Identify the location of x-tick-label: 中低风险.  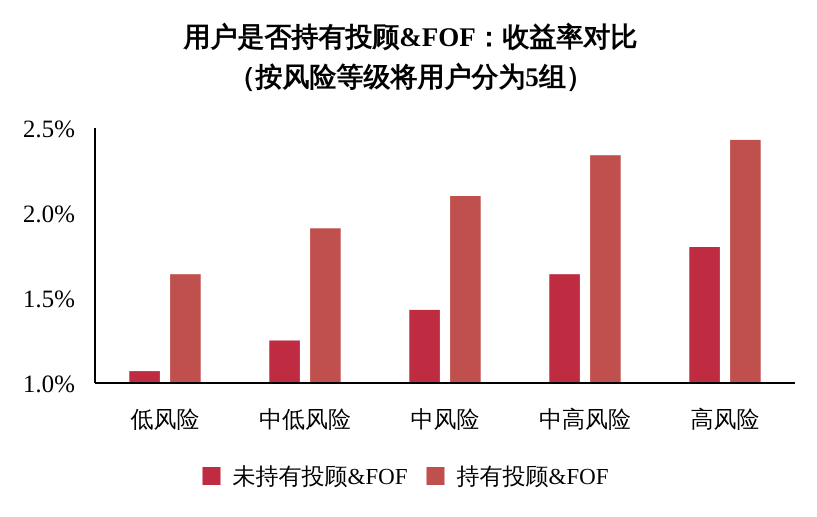
(305, 419).